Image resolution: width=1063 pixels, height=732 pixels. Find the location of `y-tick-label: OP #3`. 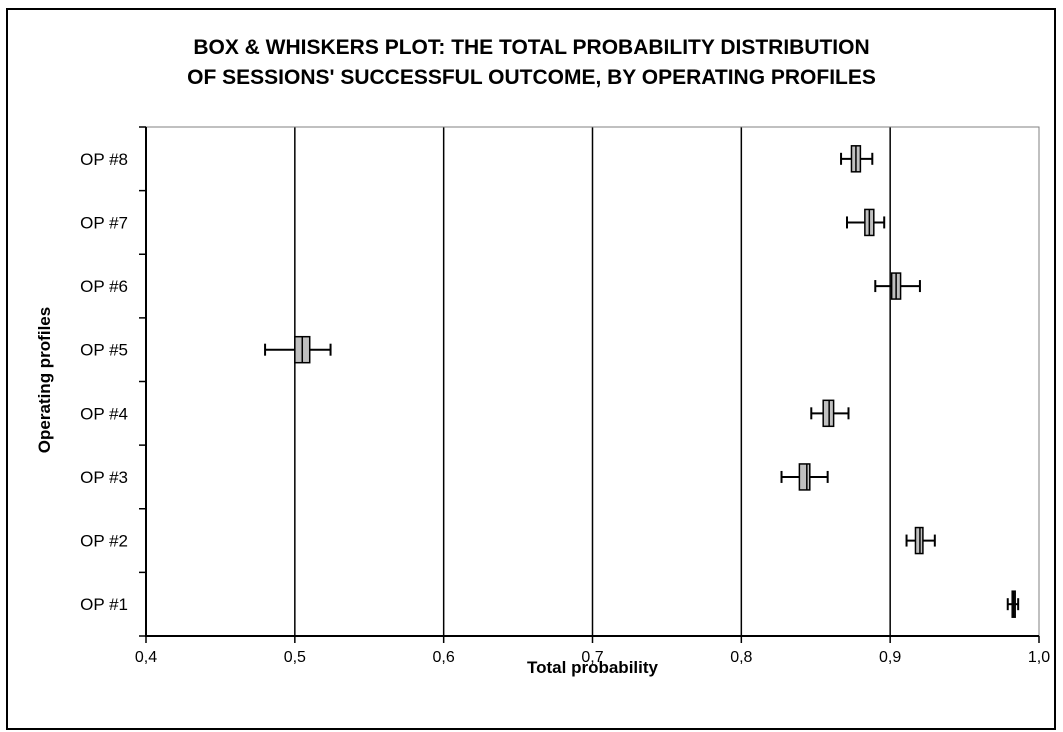

y-tick-label: OP #3 is located at coordinates (104, 477).